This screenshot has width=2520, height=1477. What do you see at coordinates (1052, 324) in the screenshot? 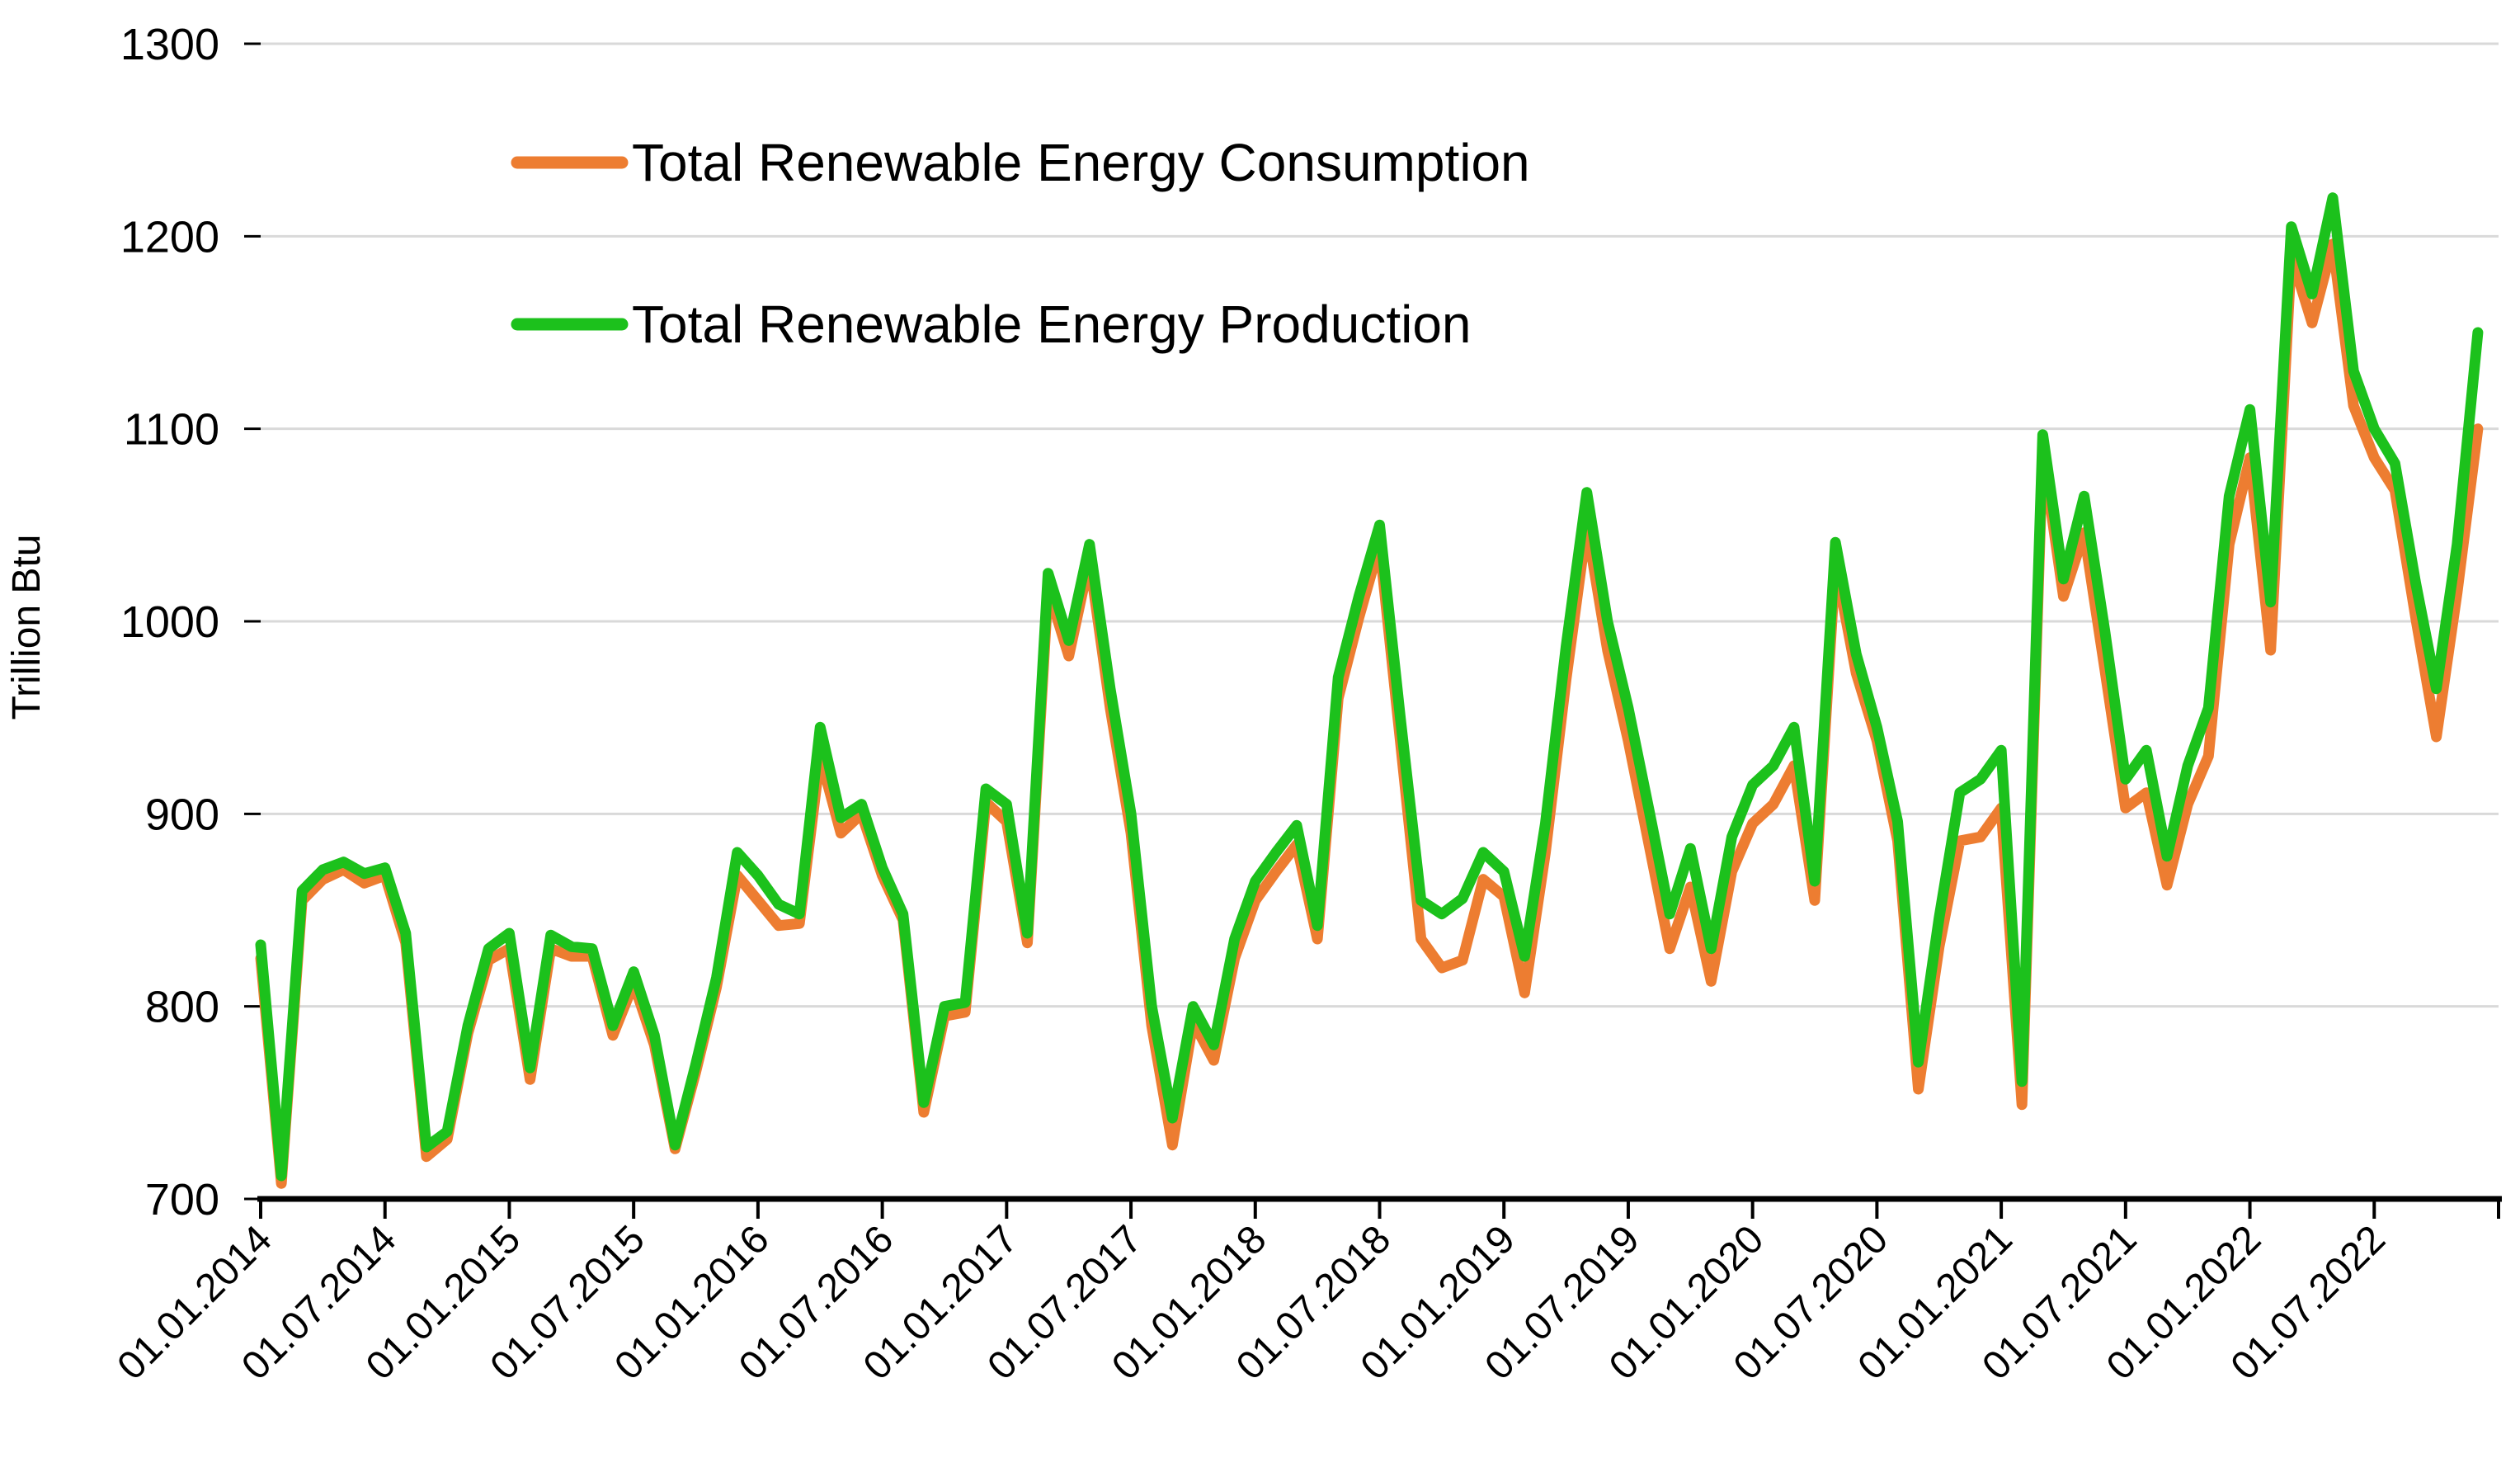
I see `legend-label-production: Total Renewable Energy Production` at bounding box center [1052, 324].